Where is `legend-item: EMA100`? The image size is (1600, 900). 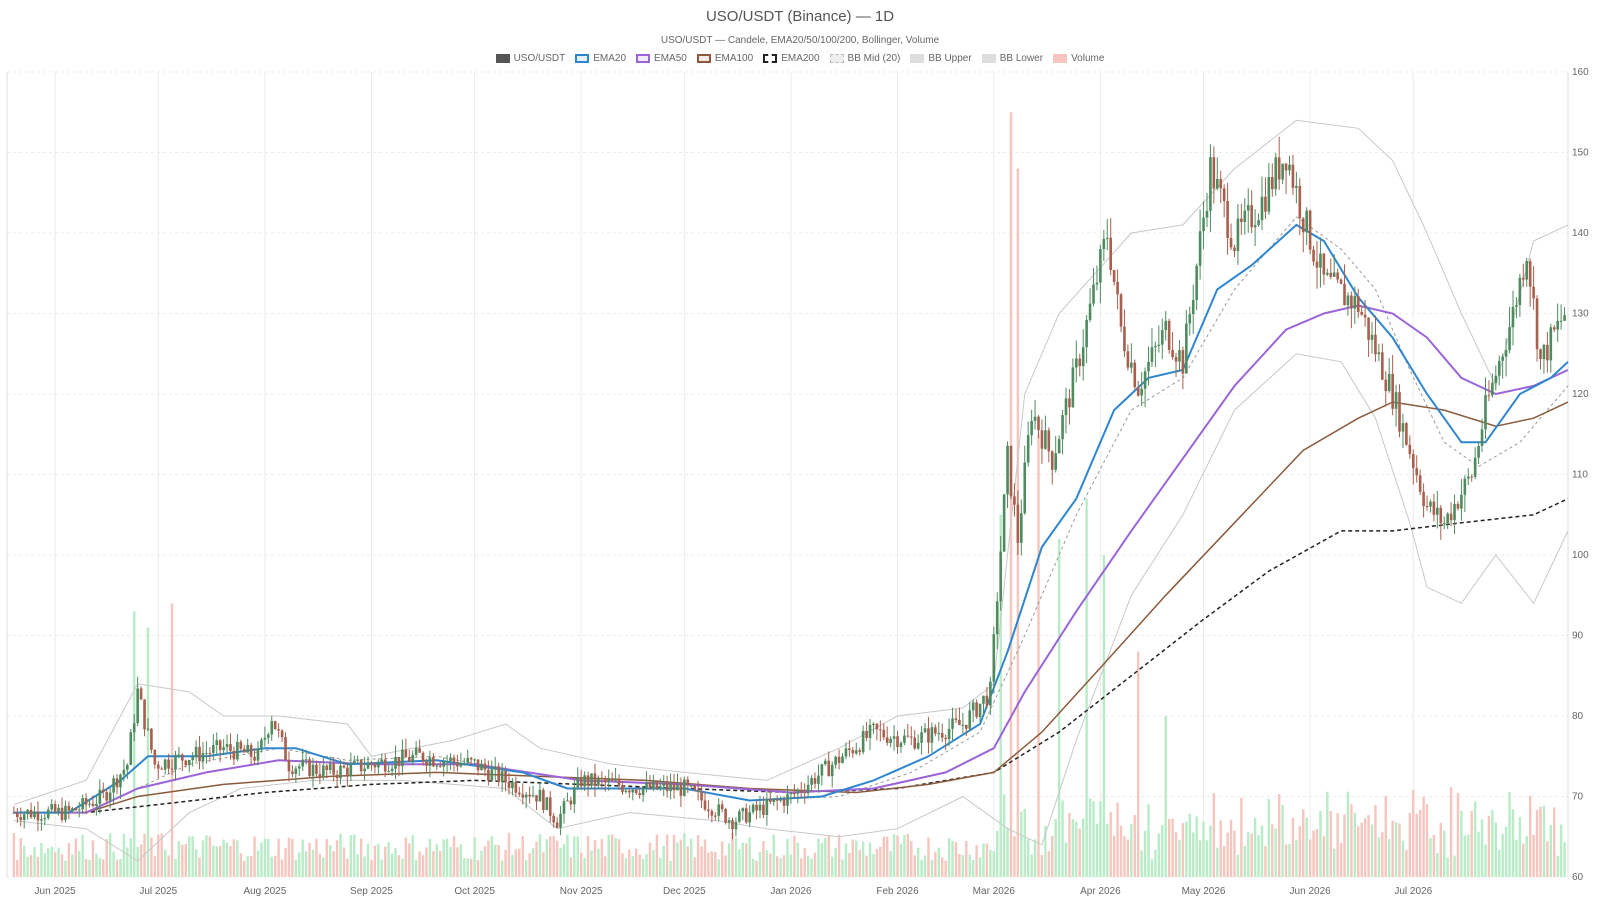 legend-item: EMA100 is located at coordinates (724, 58).